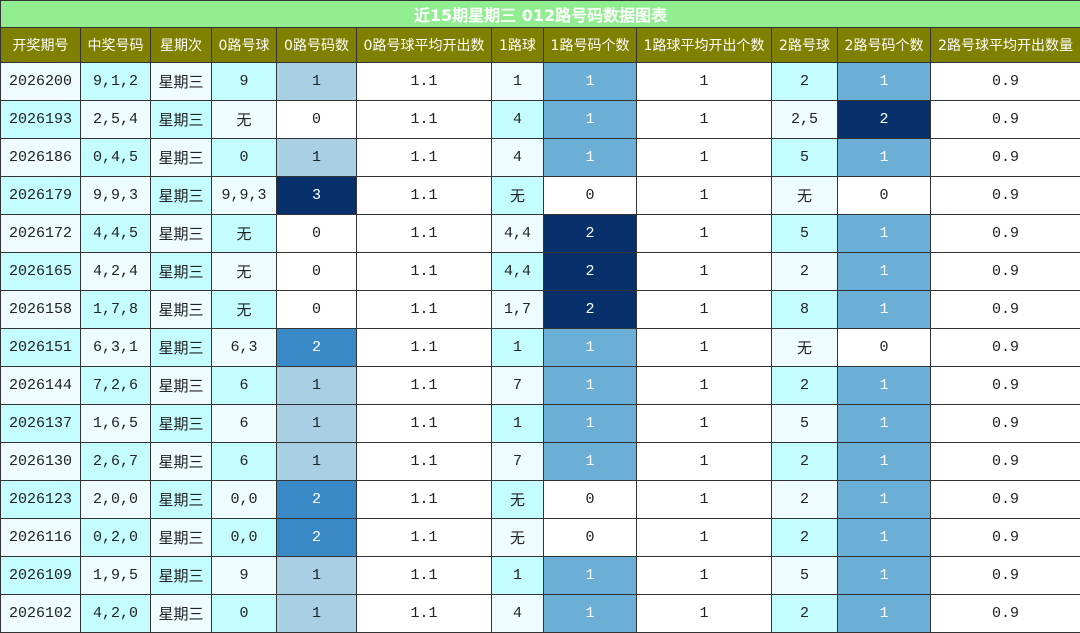 The image size is (1080, 633). What do you see at coordinates (115, 157) in the screenshot?
I see `cell: 0,4,5` at bounding box center [115, 157].